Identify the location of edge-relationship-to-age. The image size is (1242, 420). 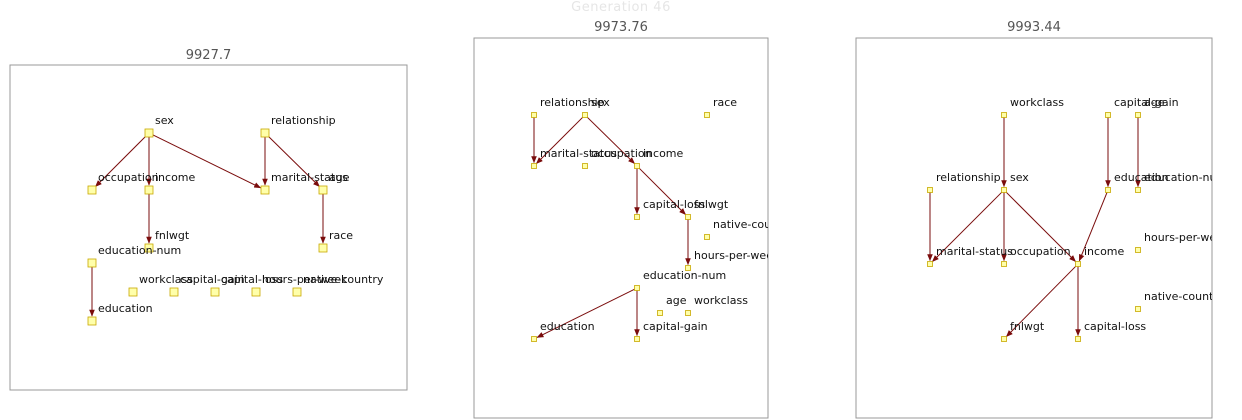
(293, 160).